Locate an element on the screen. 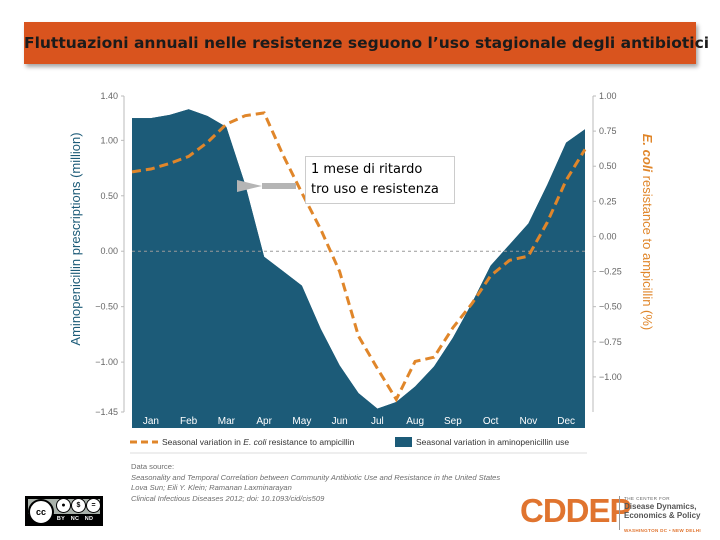  logo-name: Disease Dynamics, Economics & Policy is located at coordinates (662, 511).